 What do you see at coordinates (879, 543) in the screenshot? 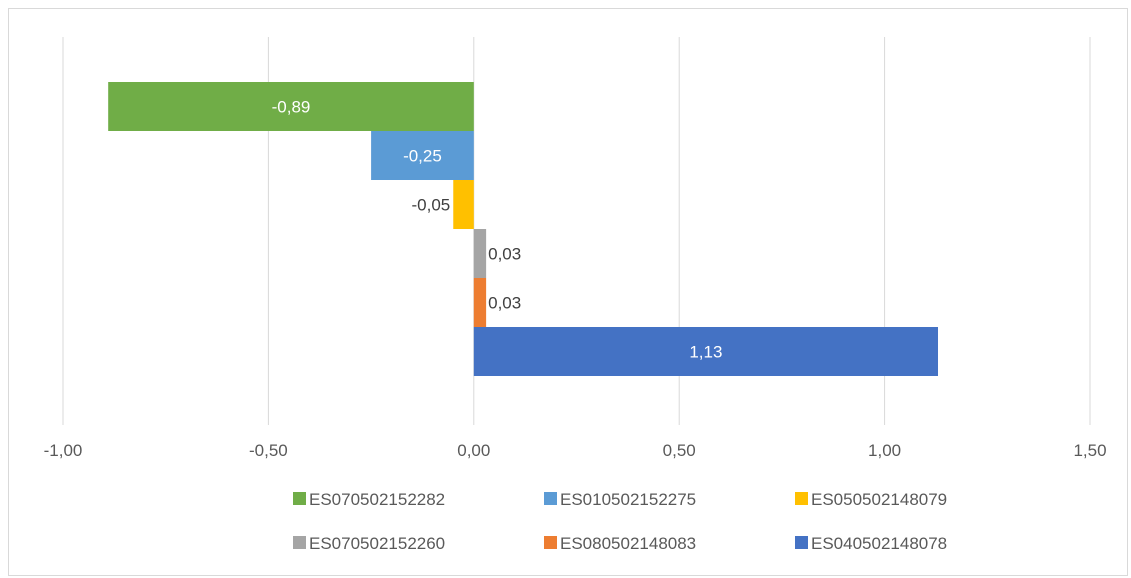
I see `legend-label: ES040502148078` at bounding box center [879, 543].